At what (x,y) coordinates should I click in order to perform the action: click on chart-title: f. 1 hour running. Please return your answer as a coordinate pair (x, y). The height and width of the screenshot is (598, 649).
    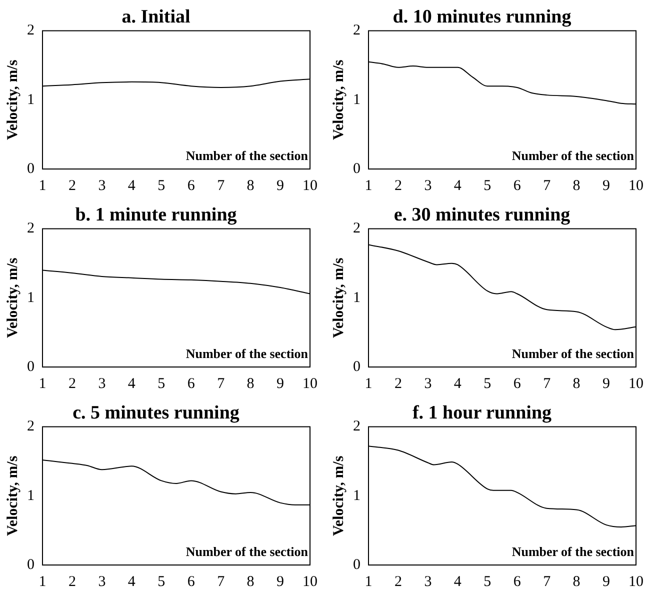
    Looking at the image, I should click on (482, 413).